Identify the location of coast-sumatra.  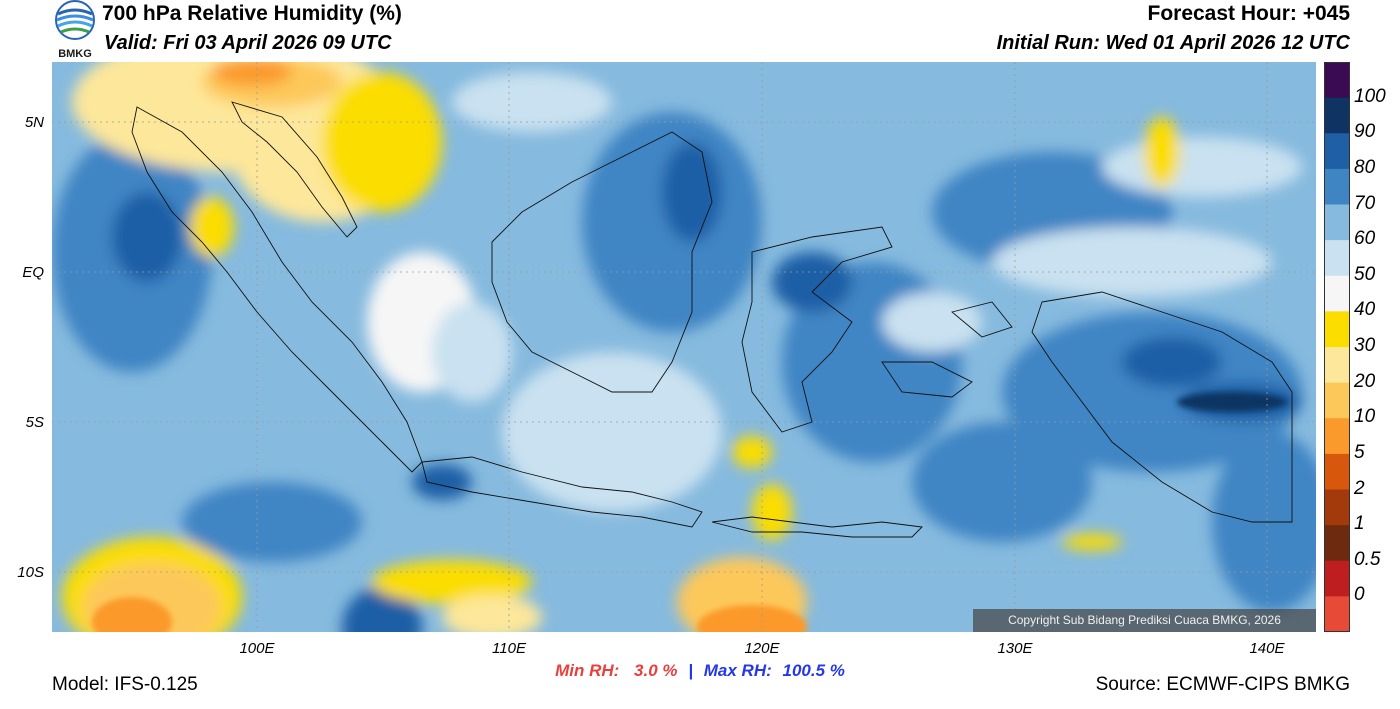
(277, 289).